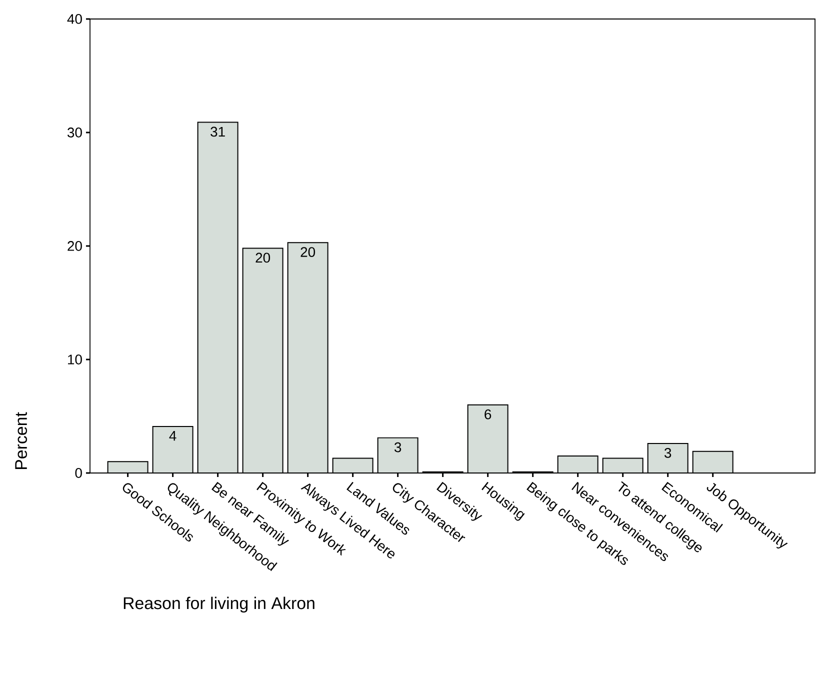  I want to click on data-label: 4, so click(172, 435).